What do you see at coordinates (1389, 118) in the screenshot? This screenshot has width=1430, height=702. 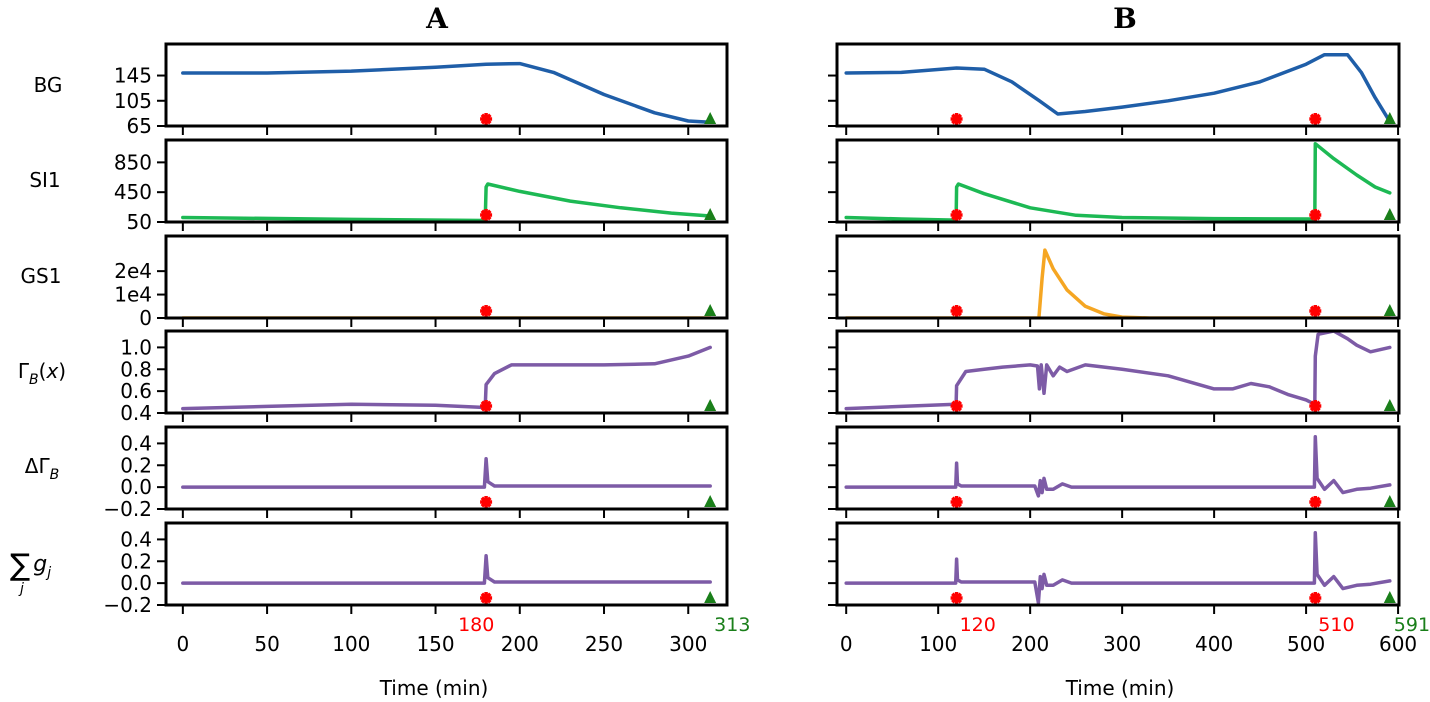 I see `panel-b-row-0-end-marker` at bounding box center [1389, 118].